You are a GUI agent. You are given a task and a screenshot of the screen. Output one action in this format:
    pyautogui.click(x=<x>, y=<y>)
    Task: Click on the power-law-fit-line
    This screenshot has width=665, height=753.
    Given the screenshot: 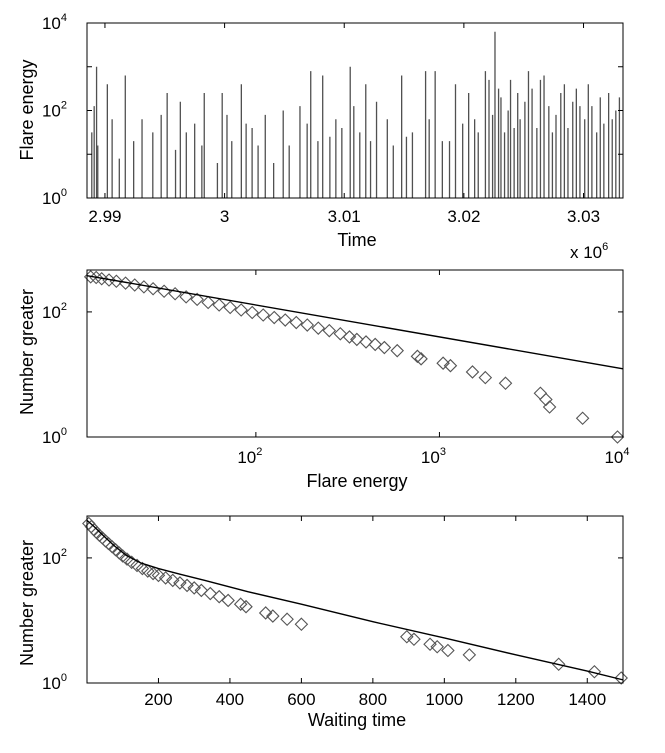 What is the action you would take?
    pyautogui.click(x=355, y=322)
    